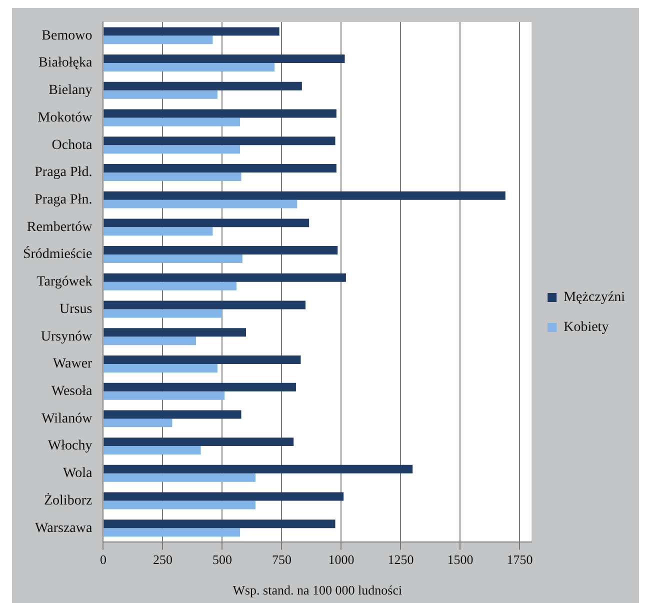 The image size is (651, 603). Describe the element at coordinates (72, 364) in the screenshot. I see `y-tick-label: Wawer` at that location.